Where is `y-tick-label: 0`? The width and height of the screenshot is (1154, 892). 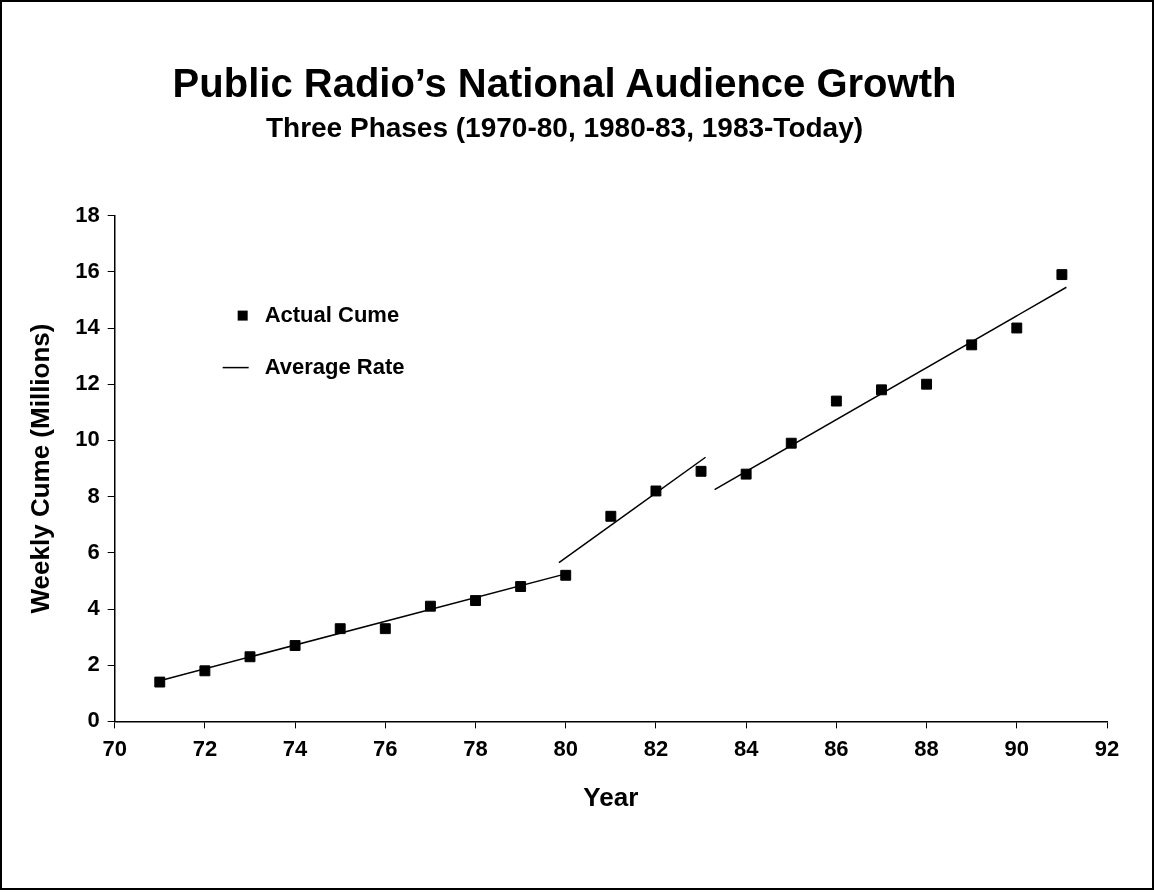 y-tick-label: 0 is located at coordinates (93, 720).